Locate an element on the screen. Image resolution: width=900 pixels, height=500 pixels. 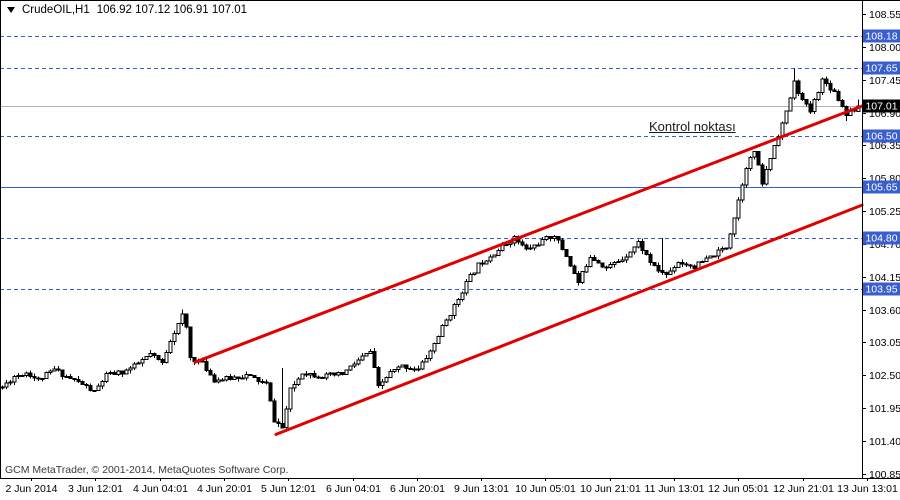
y-tick-label: 104.15 is located at coordinates (884, 278).